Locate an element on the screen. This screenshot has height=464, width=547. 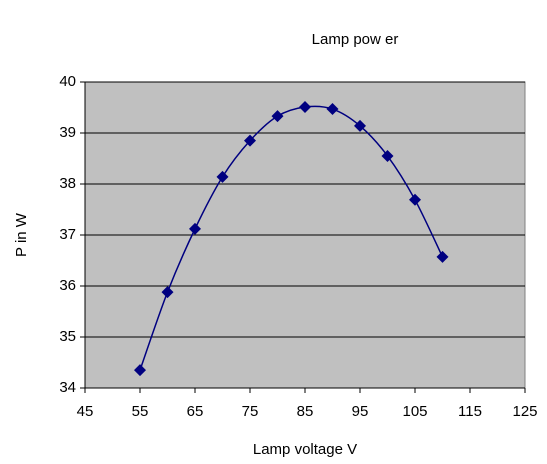
y-tick-label: 39 is located at coordinates (67, 132).